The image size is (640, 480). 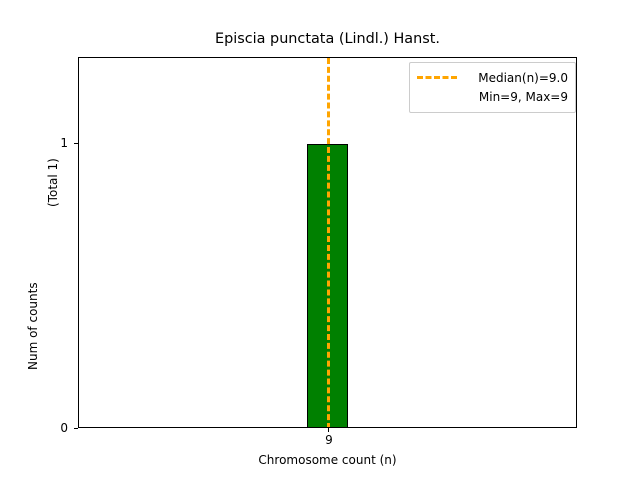 I want to click on legend-entry-median: Median(n)=9.0, so click(x=492, y=77).